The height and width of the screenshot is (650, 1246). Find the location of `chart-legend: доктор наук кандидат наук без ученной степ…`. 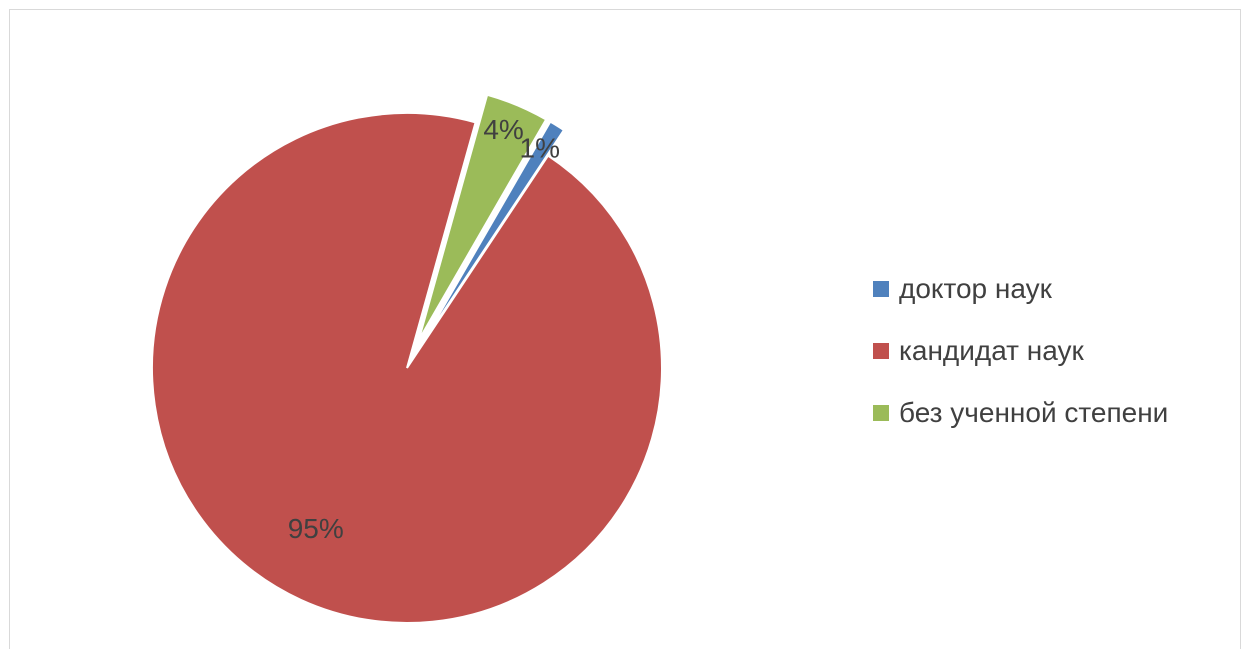

chart-legend: доктор наук кандидат наук без ученной степ… is located at coordinates (1053, 351).